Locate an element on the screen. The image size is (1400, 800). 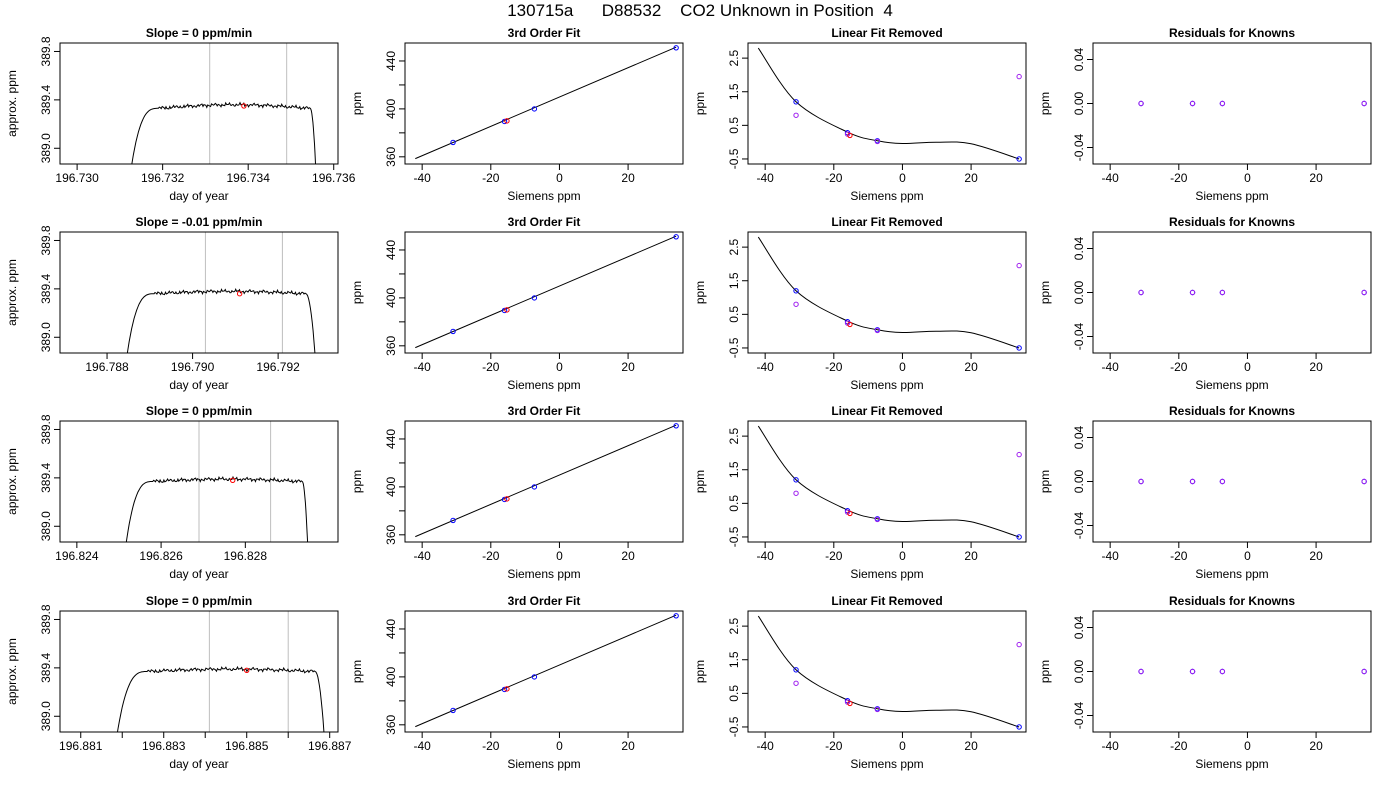
x-tick-label: 196.730 is located at coordinates (77, 178).